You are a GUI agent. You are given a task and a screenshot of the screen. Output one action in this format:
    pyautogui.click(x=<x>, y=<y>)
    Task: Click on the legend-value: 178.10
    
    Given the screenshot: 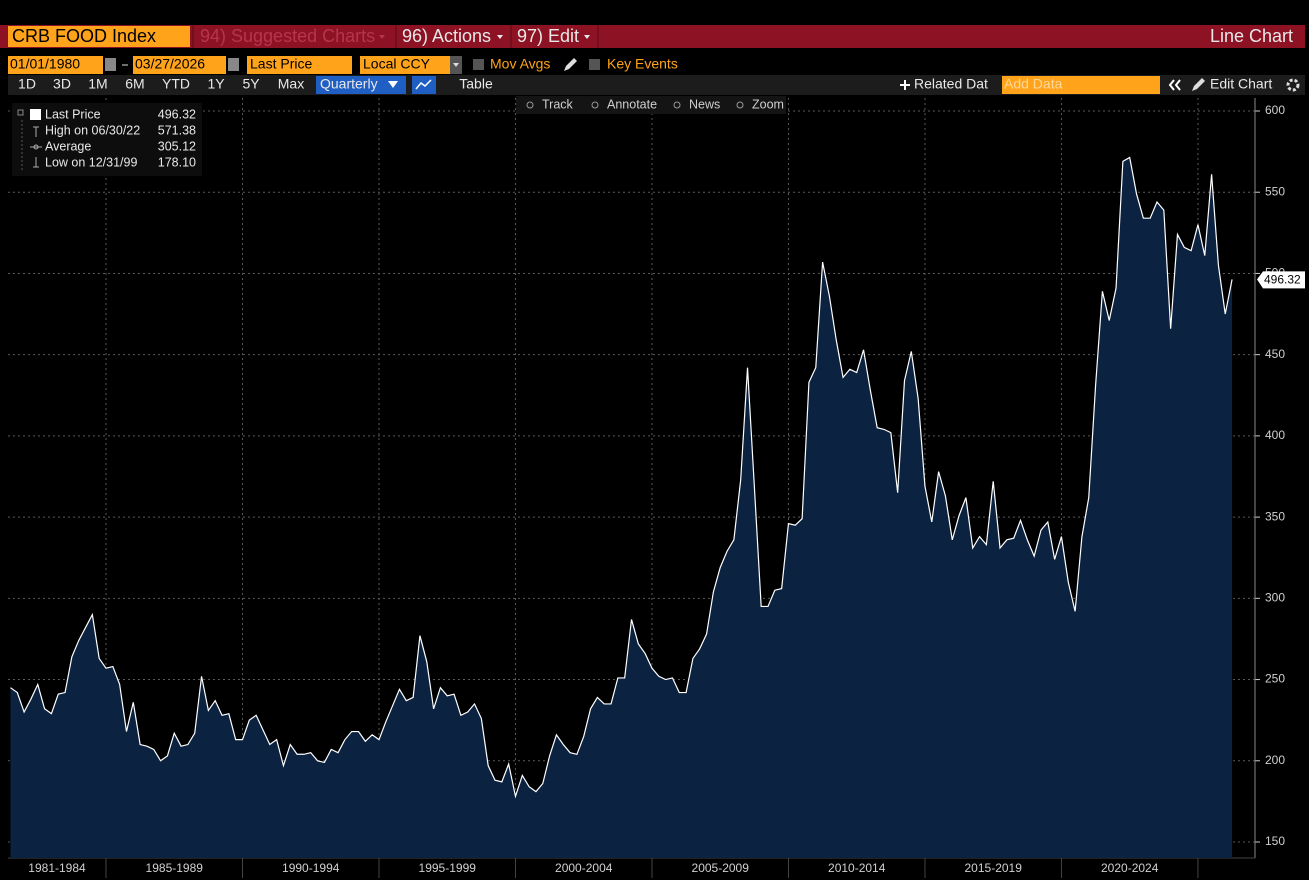 What is the action you would take?
    pyautogui.click(x=177, y=162)
    